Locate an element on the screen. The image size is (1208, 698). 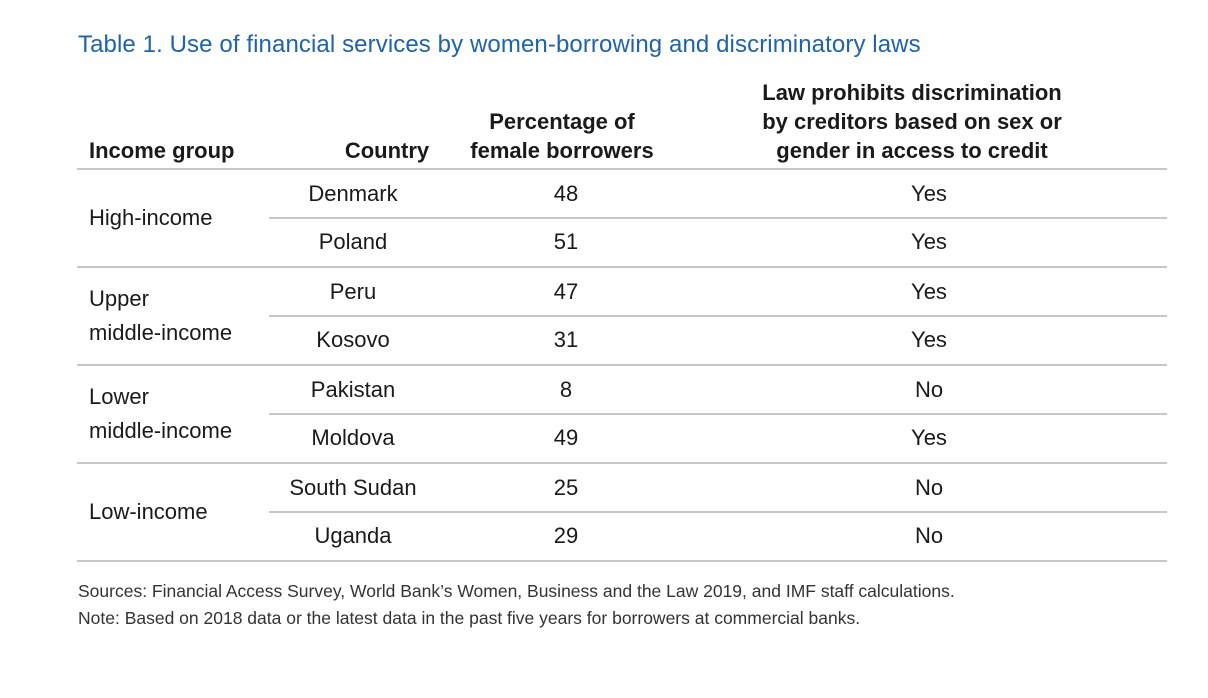
percentage-cell: 31 is located at coordinates (566, 339).